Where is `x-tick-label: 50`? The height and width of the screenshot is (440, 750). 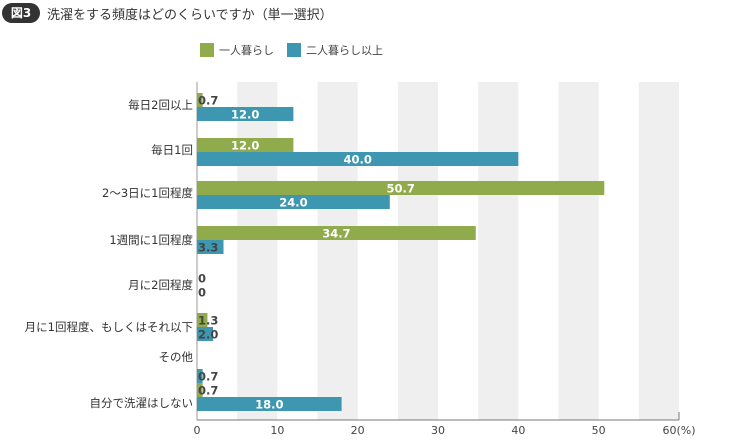 x-tick-label: 50 is located at coordinates (599, 430).